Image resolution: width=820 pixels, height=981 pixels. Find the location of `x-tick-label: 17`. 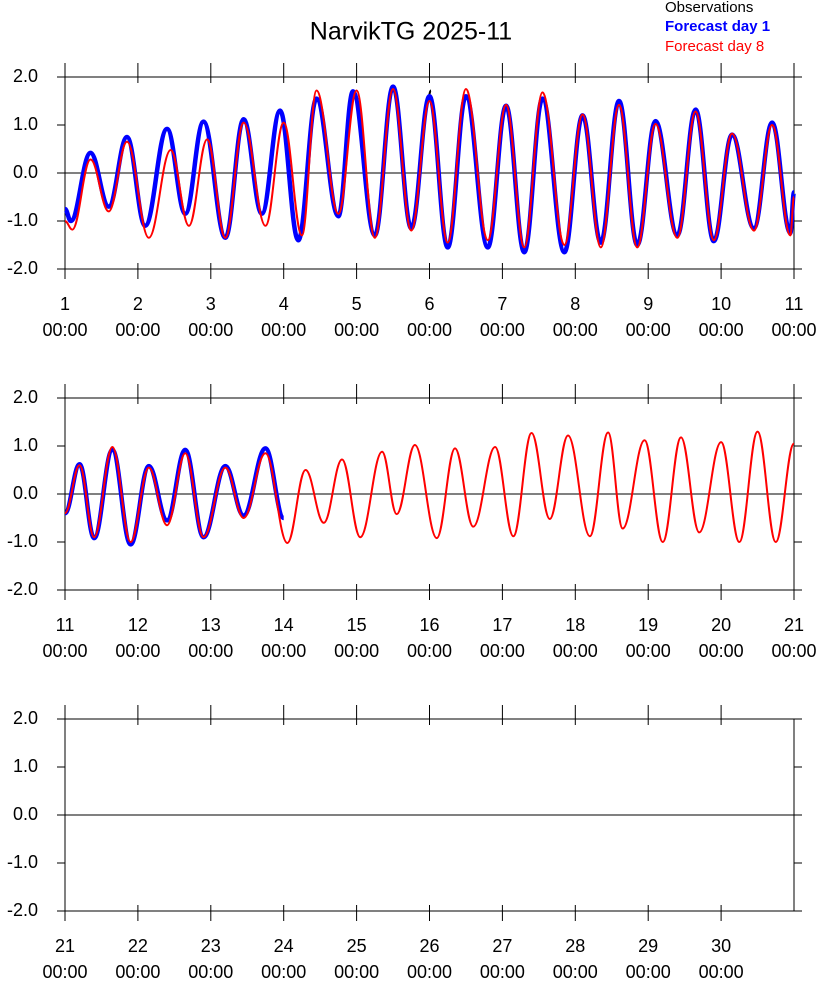

x-tick-label: 17 is located at coordinates (502, 625).